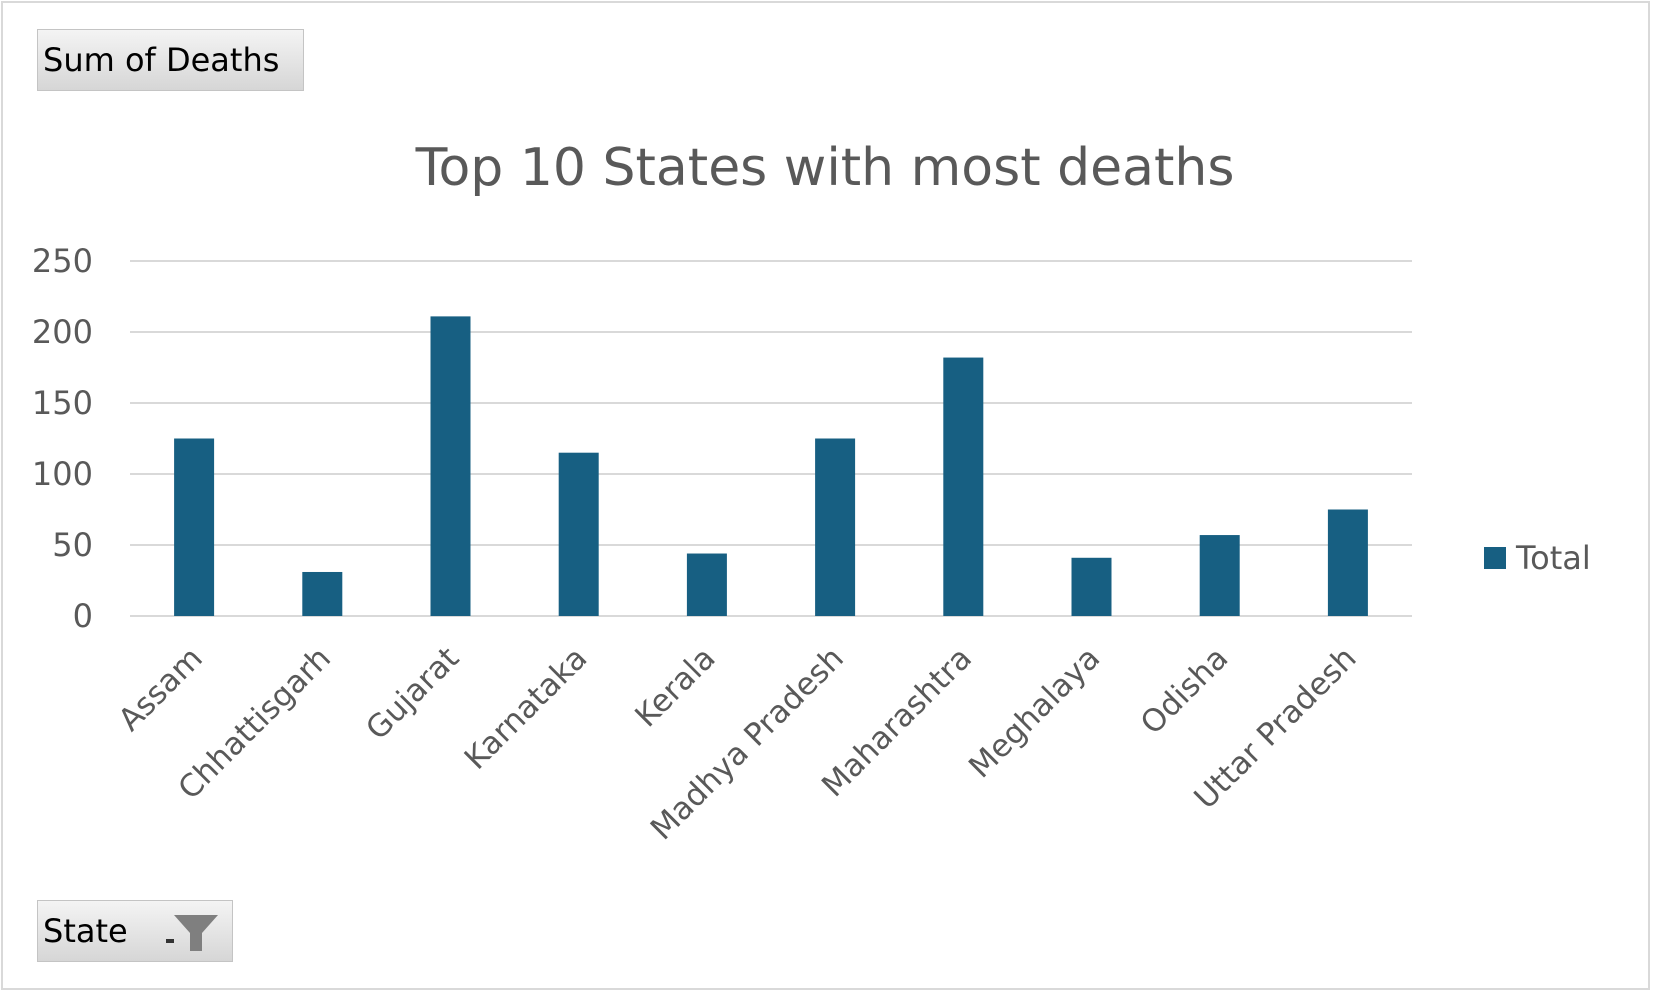  I want to click on values-field-label: Sum of Deaths, so click(161, 60).